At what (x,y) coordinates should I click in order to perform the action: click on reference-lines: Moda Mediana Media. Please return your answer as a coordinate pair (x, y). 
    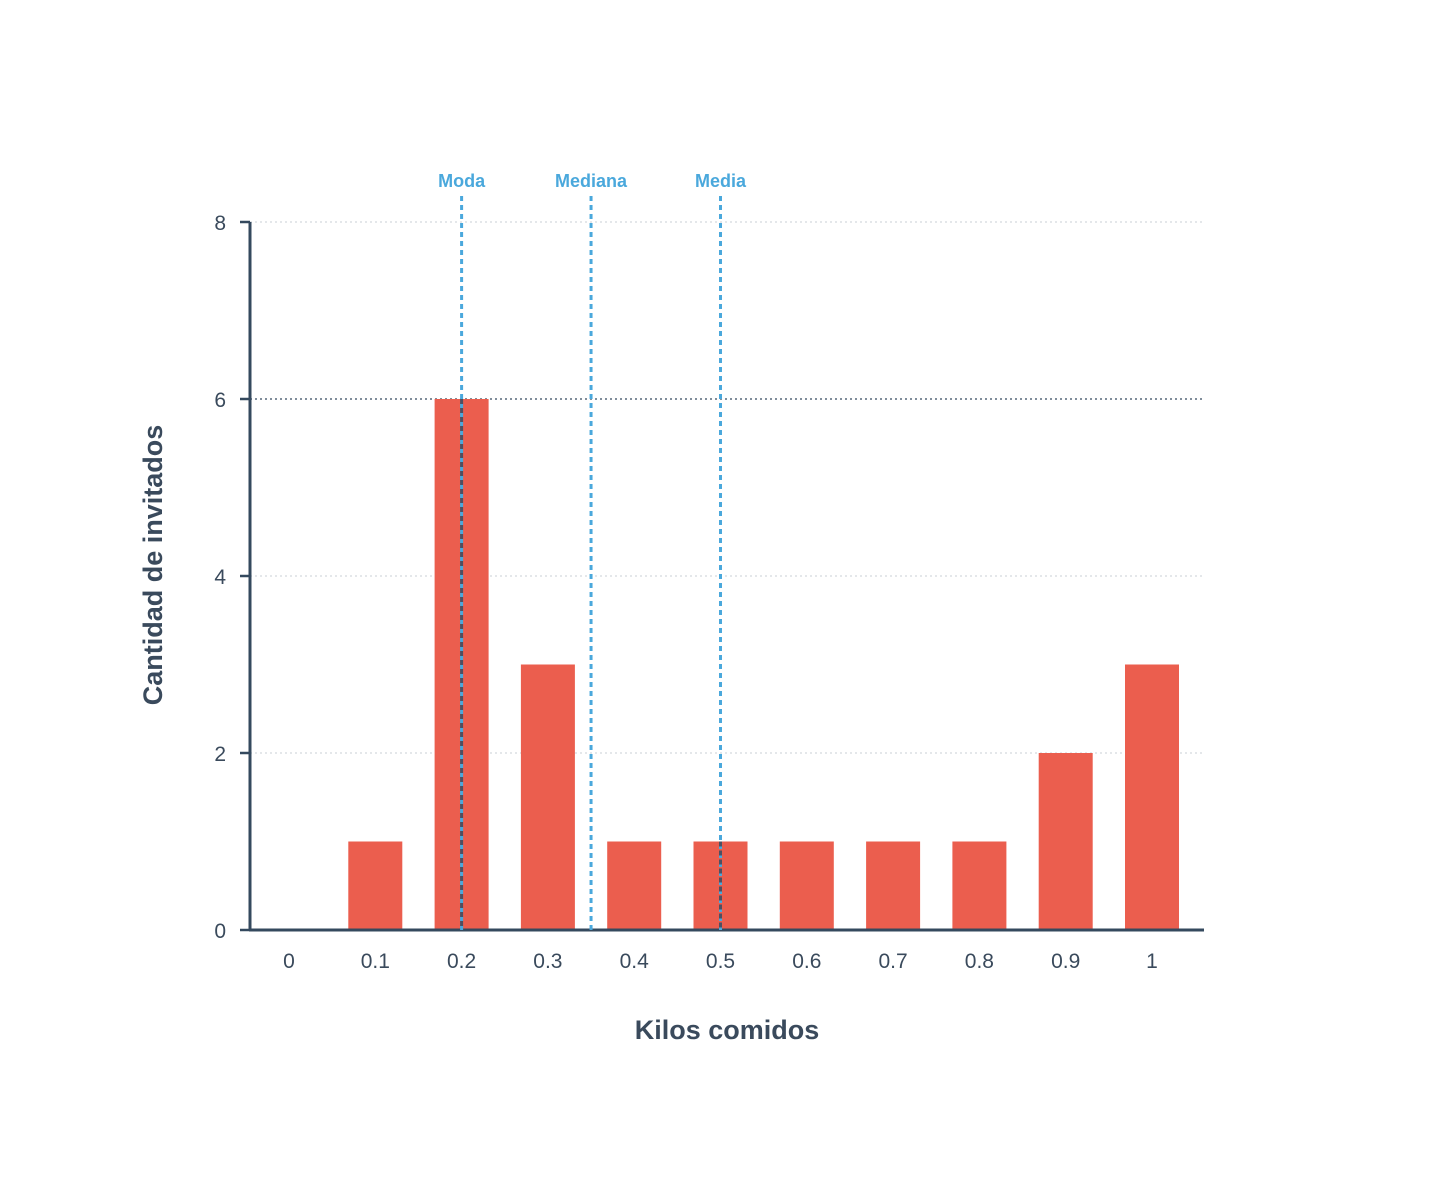
    Looking at the image, I should click on (592, 550).